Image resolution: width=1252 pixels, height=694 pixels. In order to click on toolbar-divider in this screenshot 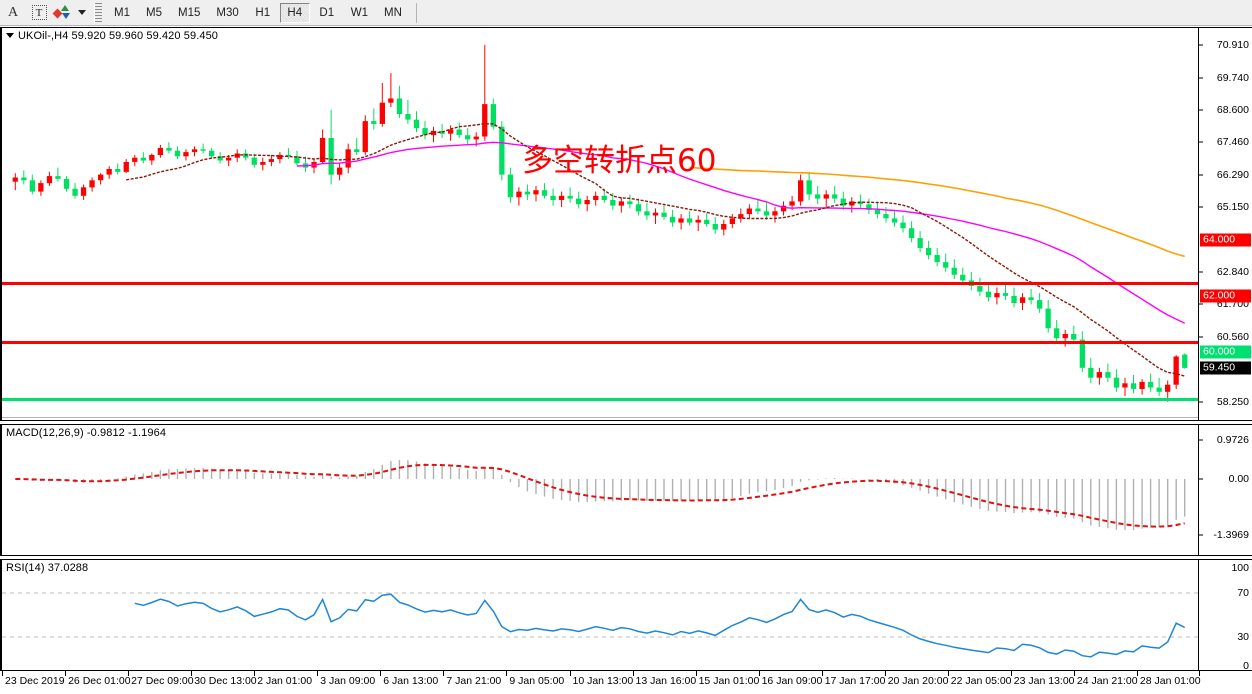, I will do `click(416, 12)`.